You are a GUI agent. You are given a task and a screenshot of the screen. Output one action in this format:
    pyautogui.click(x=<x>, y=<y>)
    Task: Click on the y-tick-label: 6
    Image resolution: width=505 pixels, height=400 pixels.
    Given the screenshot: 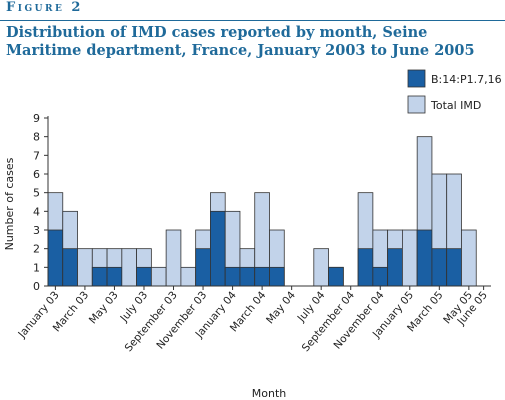 What is the action you would take?
    pyautogui.click(x=36, y=174)
    